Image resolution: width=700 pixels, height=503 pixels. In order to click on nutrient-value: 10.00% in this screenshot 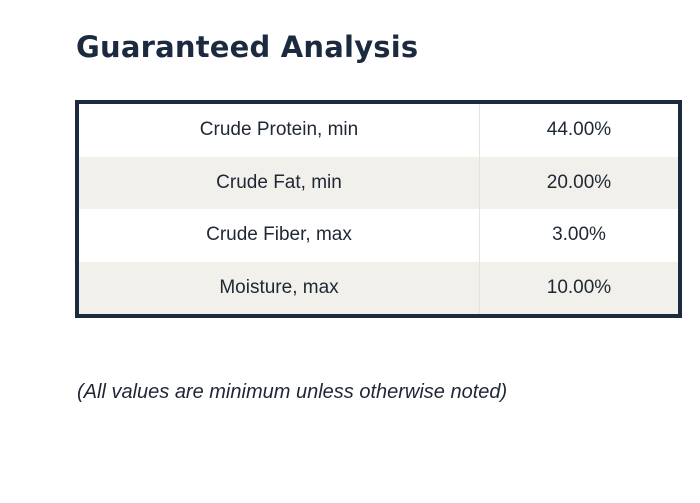, I will do `click(578, 287)`.